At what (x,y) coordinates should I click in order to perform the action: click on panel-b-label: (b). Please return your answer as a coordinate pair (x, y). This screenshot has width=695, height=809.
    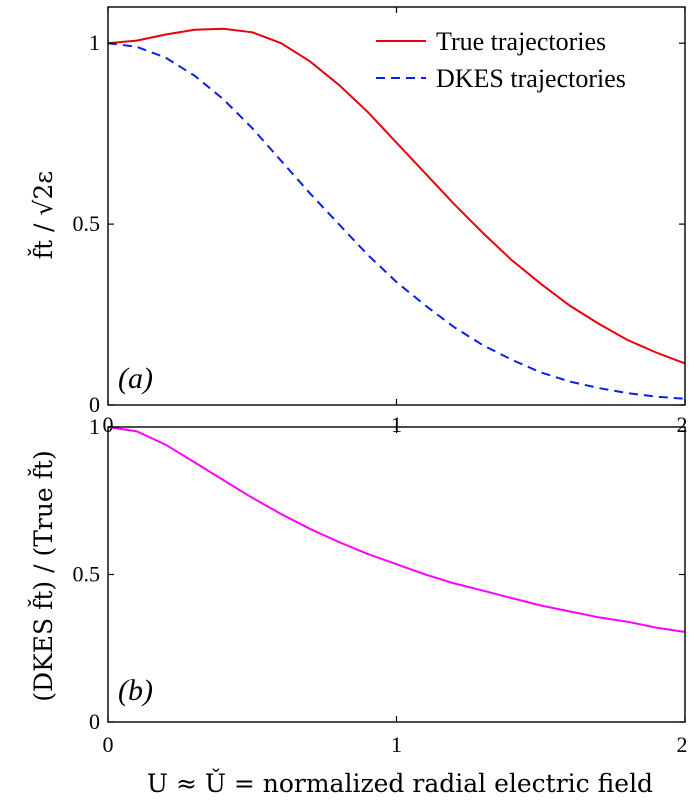
    Looking at the image, I should click on (135, 690).